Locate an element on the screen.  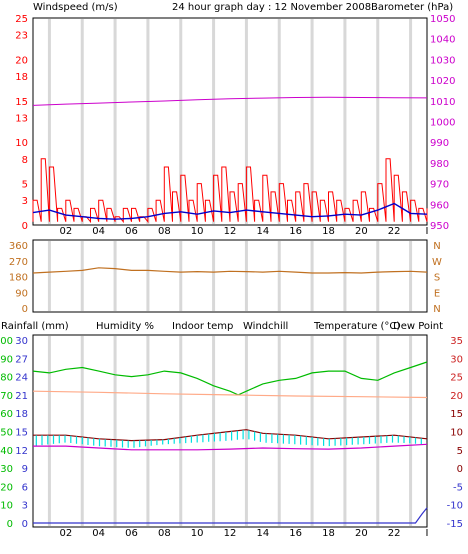
barometer-tick-label: 1010 is located at coordinates (442, 102).